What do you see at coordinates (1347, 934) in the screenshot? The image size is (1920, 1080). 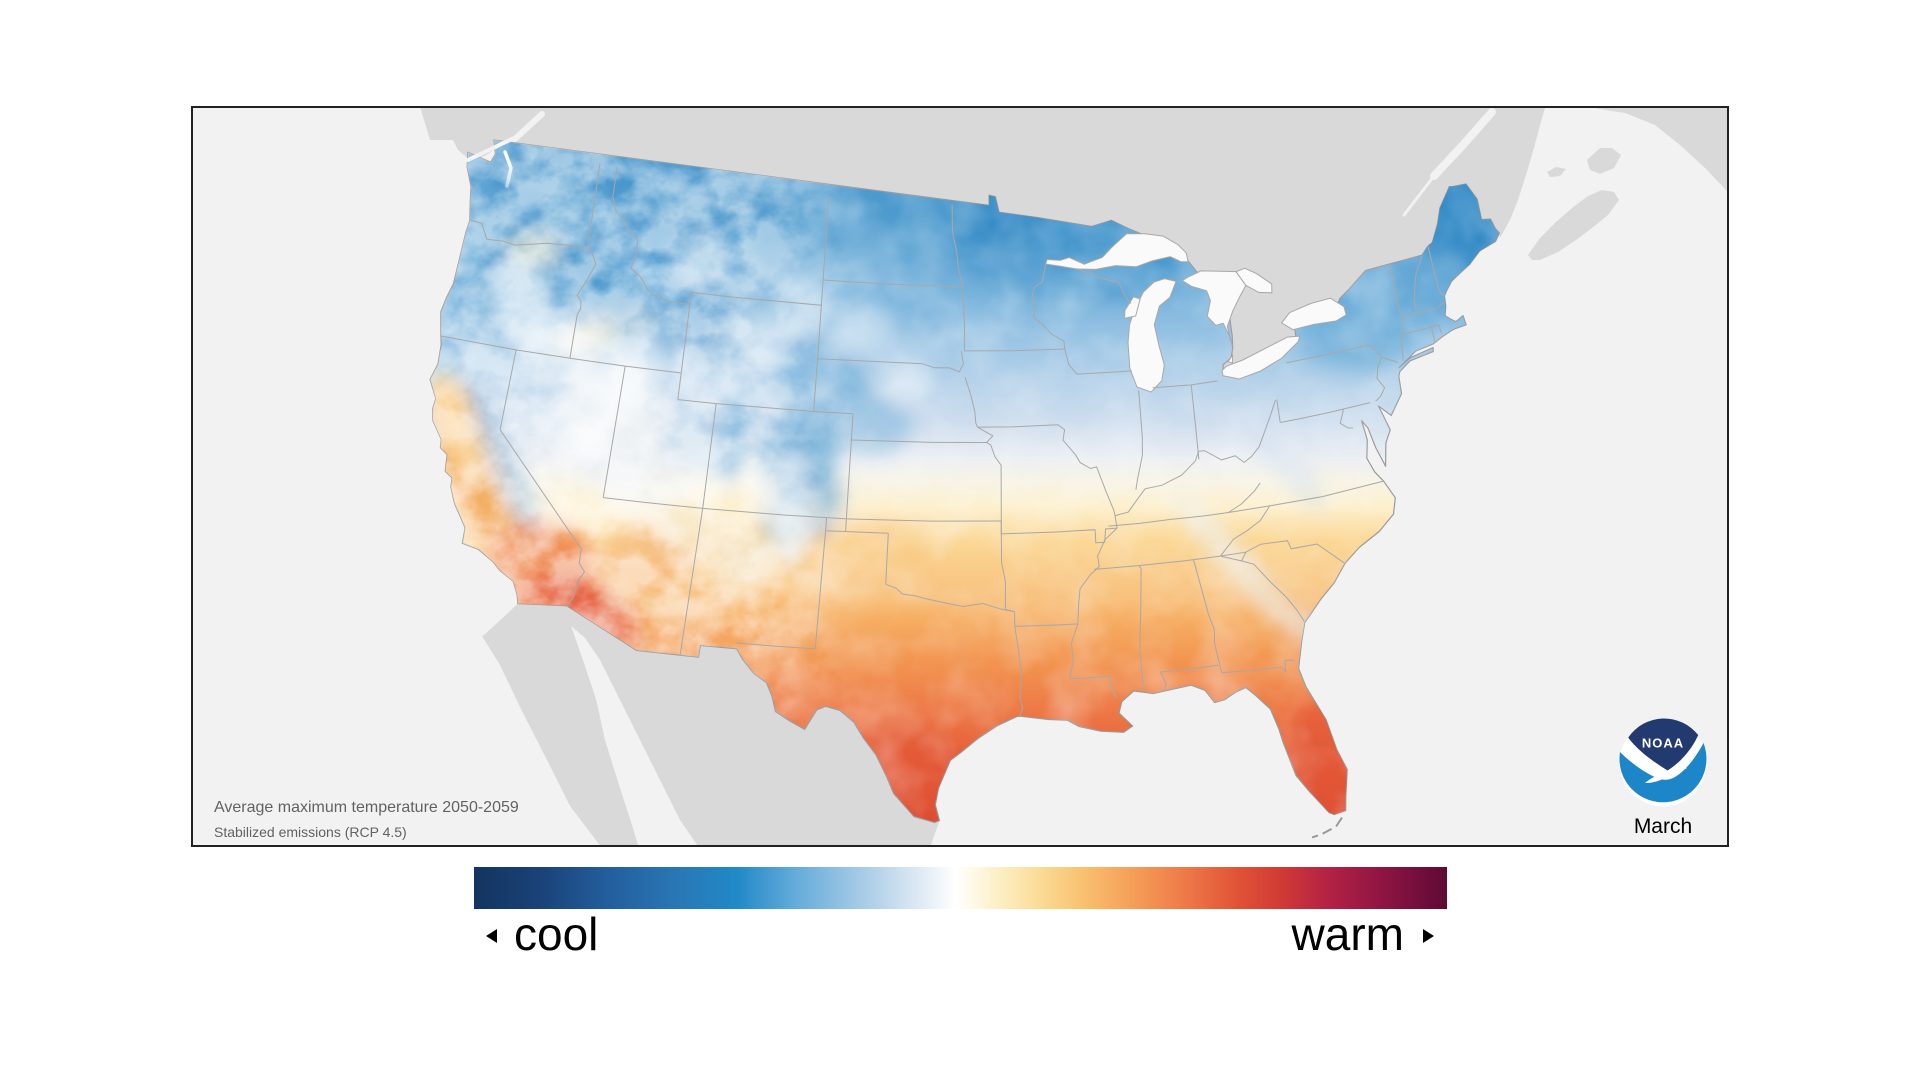 I see `svg-text: warm` at bounding box center [1347, 934].